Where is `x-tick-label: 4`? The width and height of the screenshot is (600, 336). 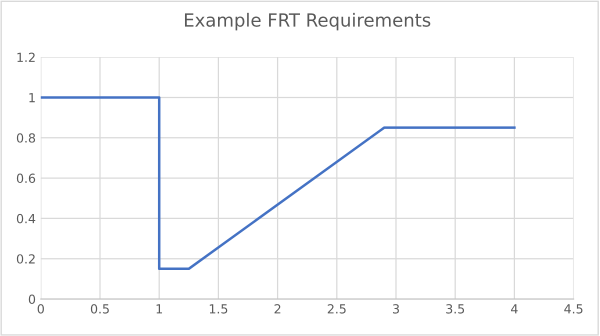 x-tick-label: 4 is located at coordinates (514, 309).